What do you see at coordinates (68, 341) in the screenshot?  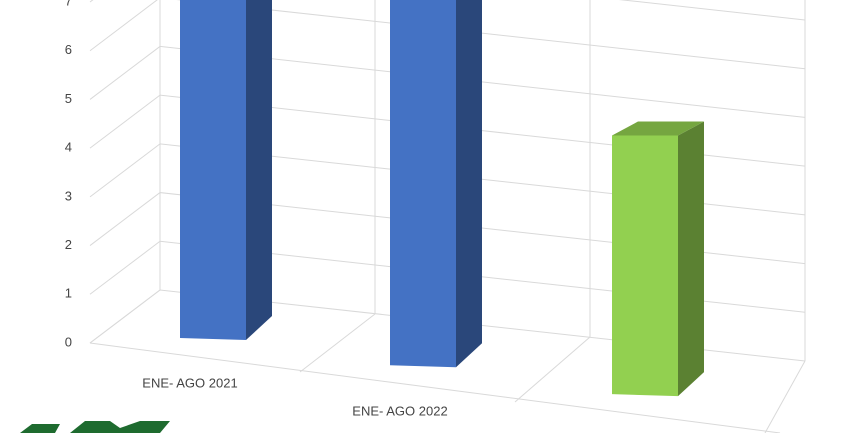 I see `y-tick-label: 0` at bounding box center [68, 341].